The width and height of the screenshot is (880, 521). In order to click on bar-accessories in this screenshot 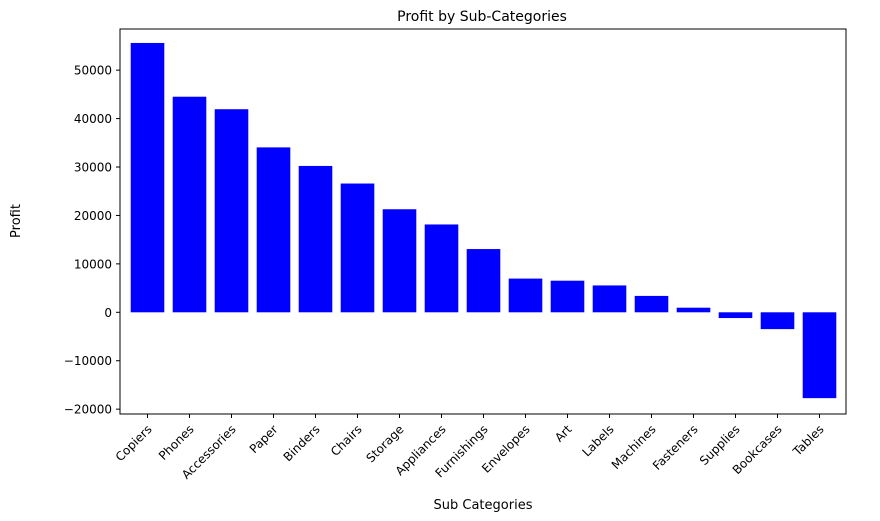, I will do `click(231, 211)`.